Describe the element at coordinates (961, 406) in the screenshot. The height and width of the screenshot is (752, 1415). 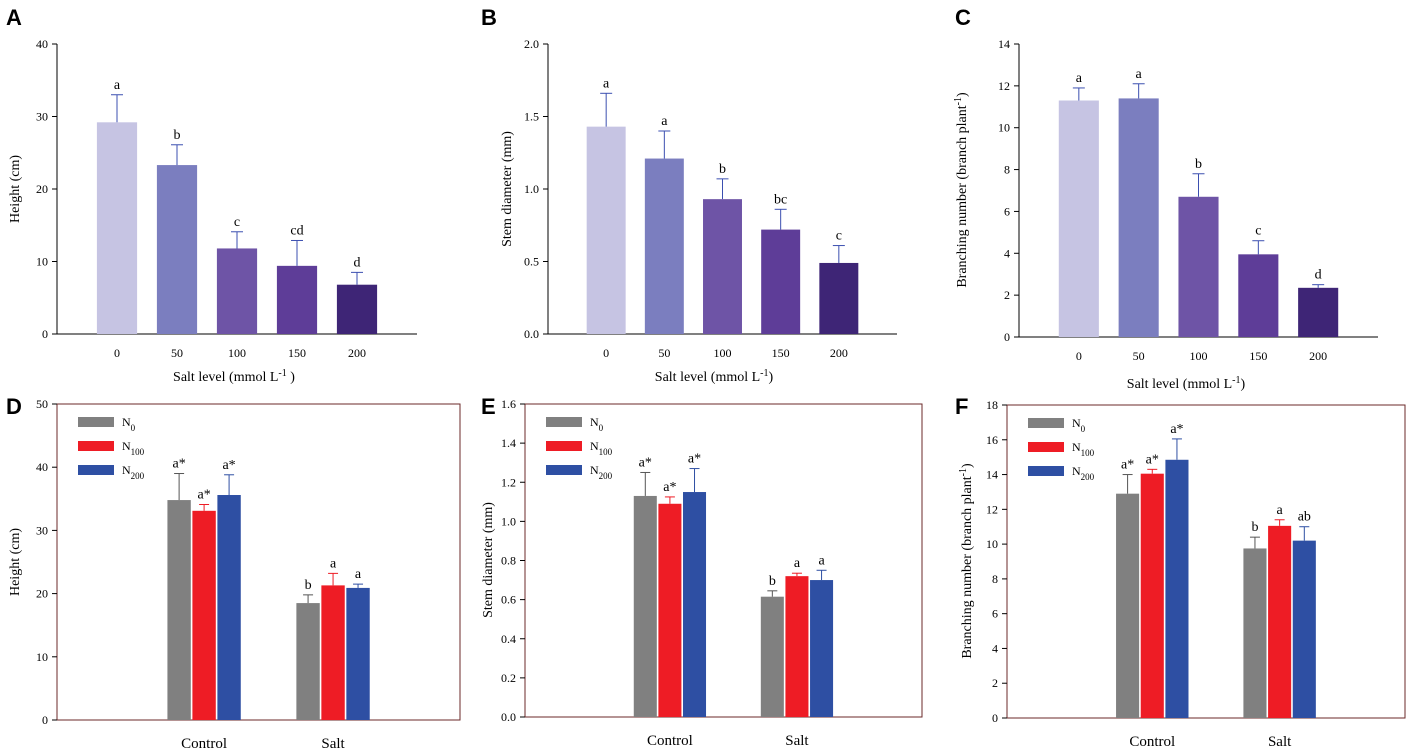
I see `panel-letter: F` at that location.